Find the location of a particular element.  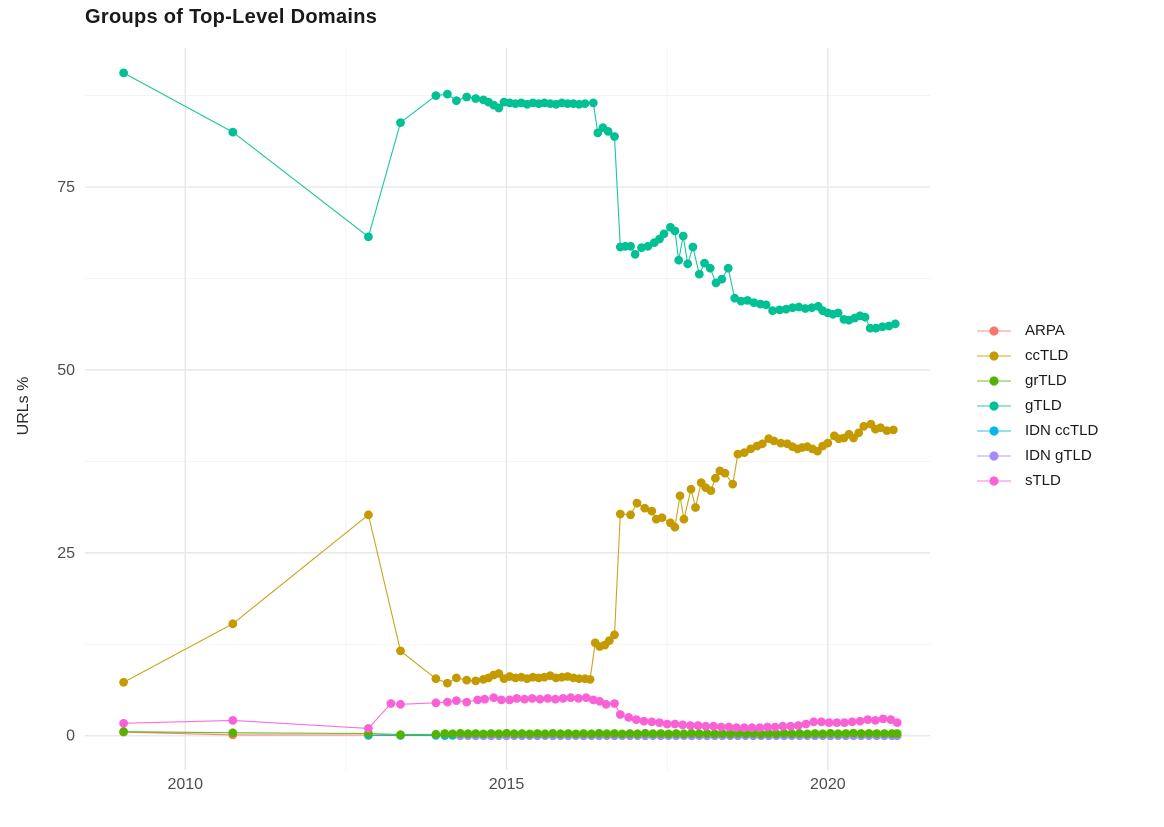

x-tick-label: 2020 is located at coordinates (828, 784).